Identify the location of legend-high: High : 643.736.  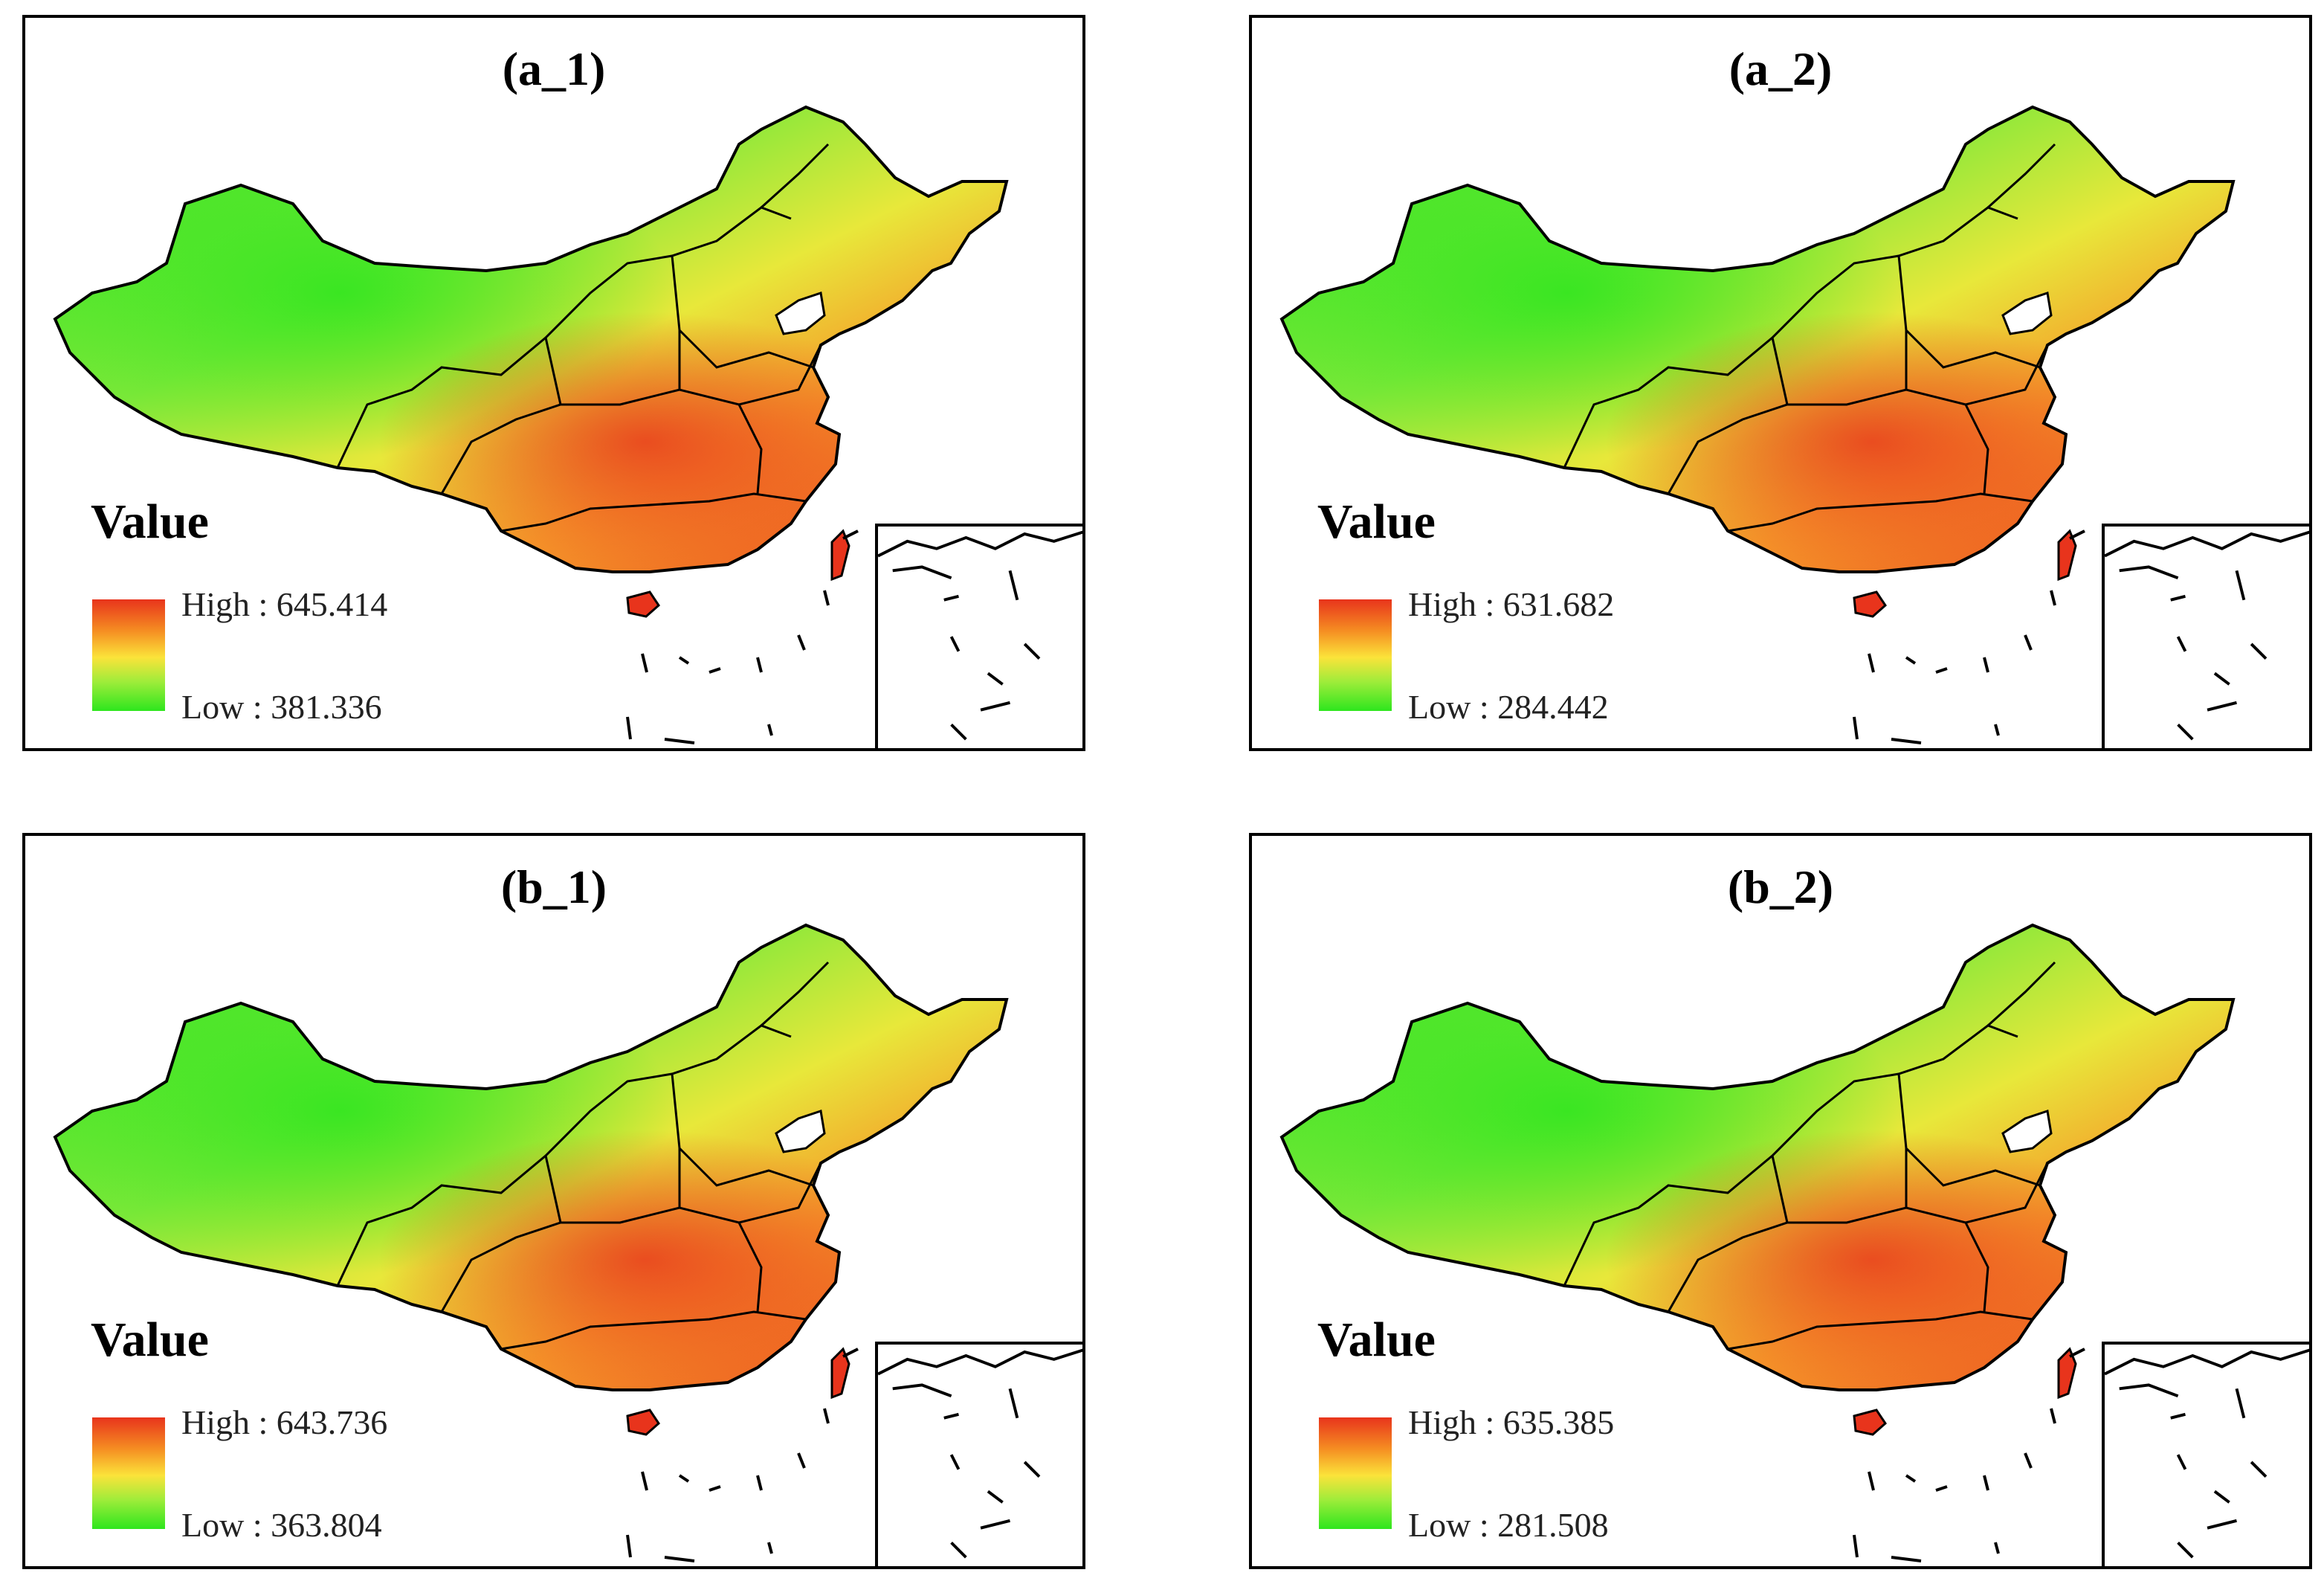
(284, 1422).